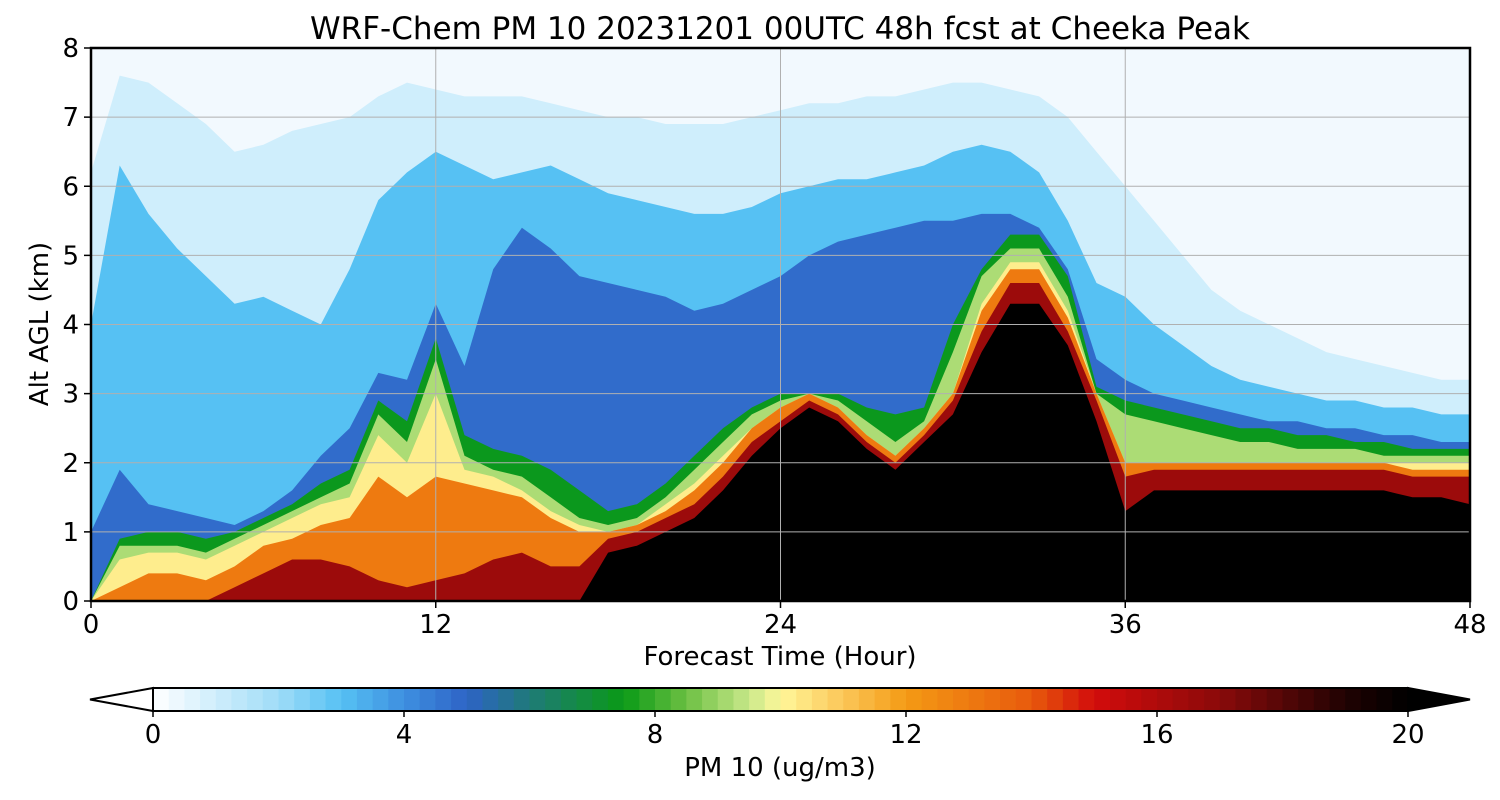  Describe the element at coordinates (121, 699) in the screenshot. I see `colorbar-extend-low` at that location.